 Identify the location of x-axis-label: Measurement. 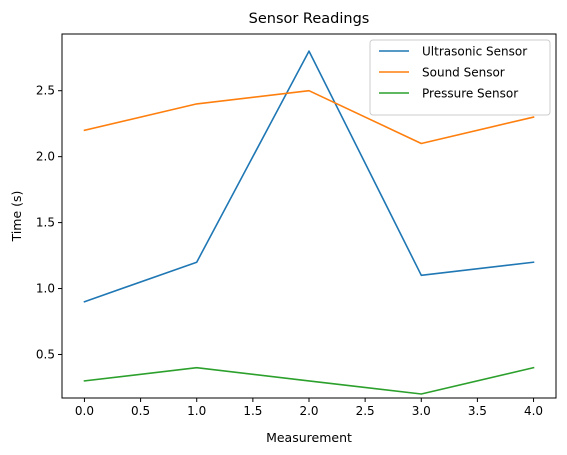
(309, 437).